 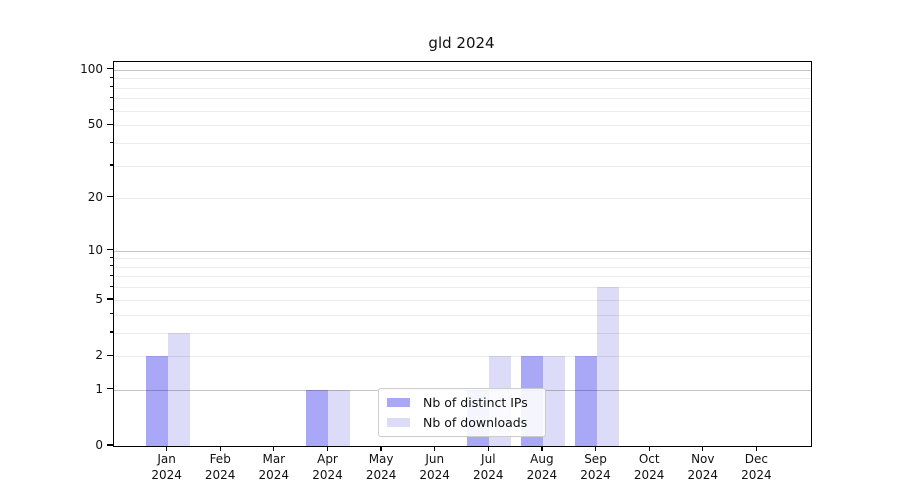 What do you see at coordinates (99, 298) in the screenshot?
I see `y-axis-tick-label: 5` at bounding box center [99, 298].